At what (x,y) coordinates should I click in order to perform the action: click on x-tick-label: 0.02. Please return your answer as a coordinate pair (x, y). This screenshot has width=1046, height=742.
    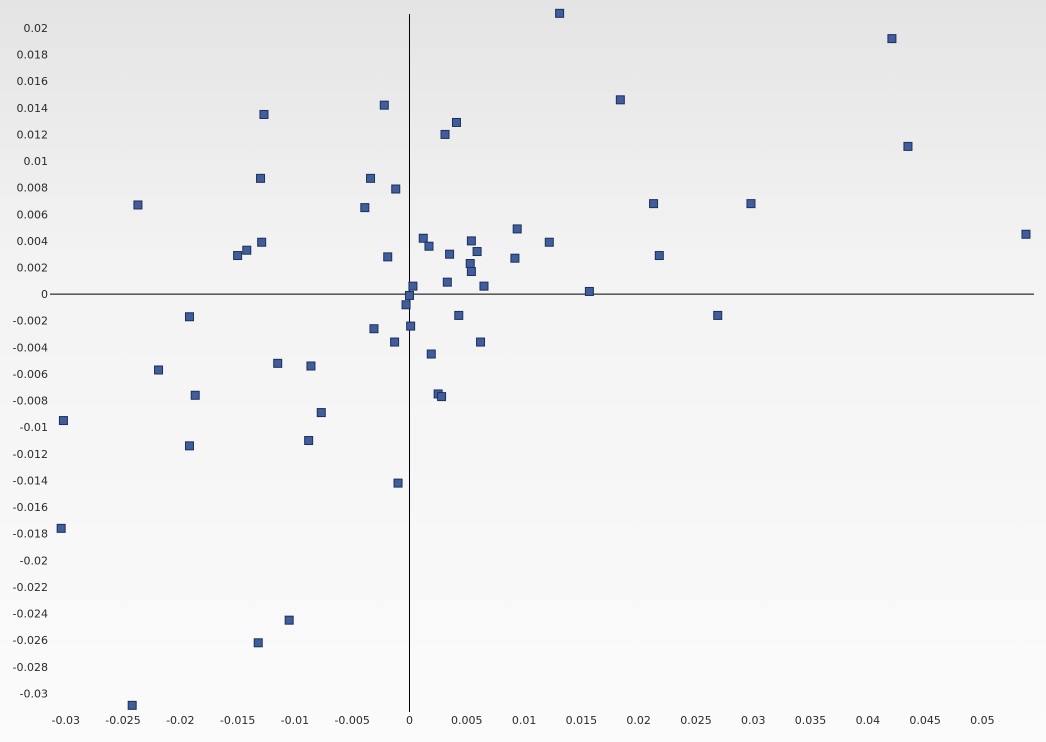
    Looking at the image, I should click on (638, 720).